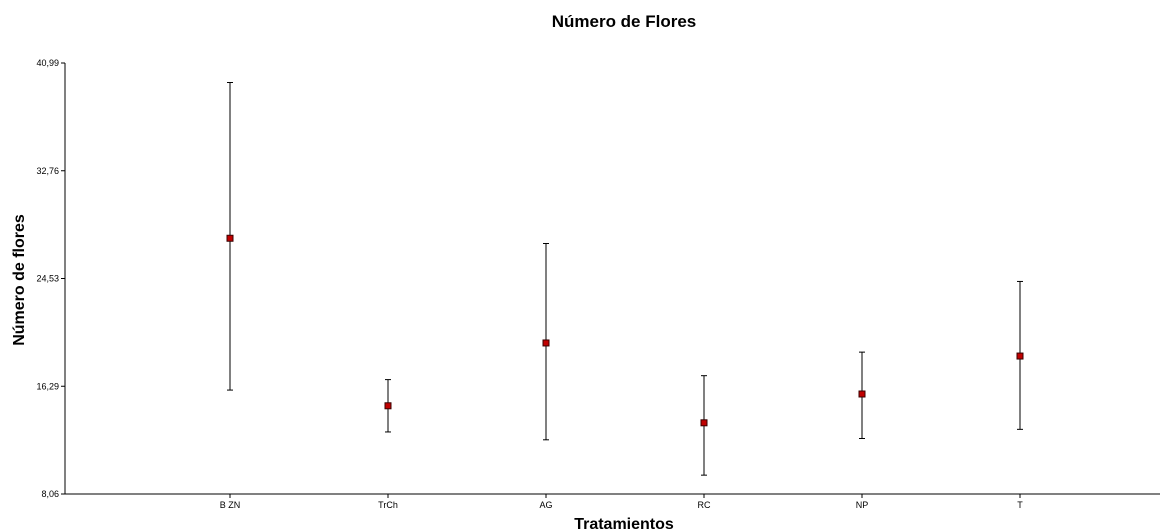 The image size is (1167, 531). I want to click on x-tick-label: AG, so click(545, 505).